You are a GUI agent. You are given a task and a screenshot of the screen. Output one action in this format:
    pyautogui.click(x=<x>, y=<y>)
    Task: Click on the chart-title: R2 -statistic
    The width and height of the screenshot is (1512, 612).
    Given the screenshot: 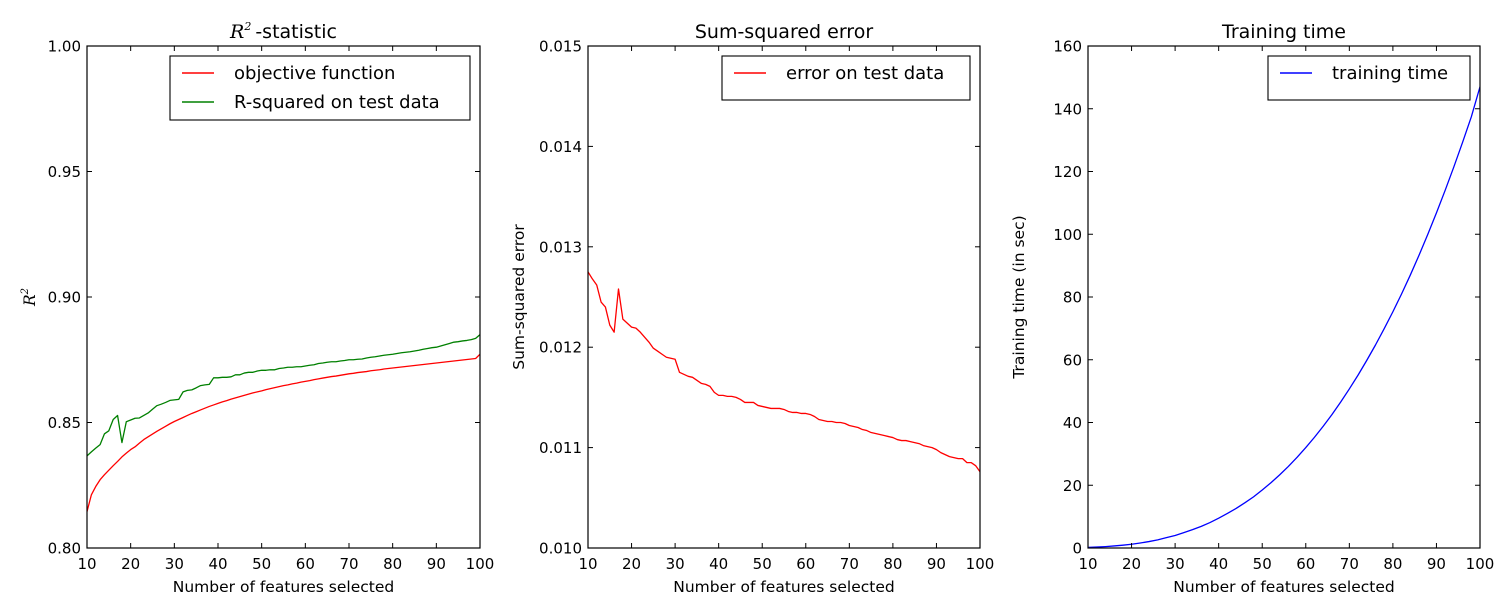 What is the action you would take?
    pyautogui.click(x=283, y=31)
    